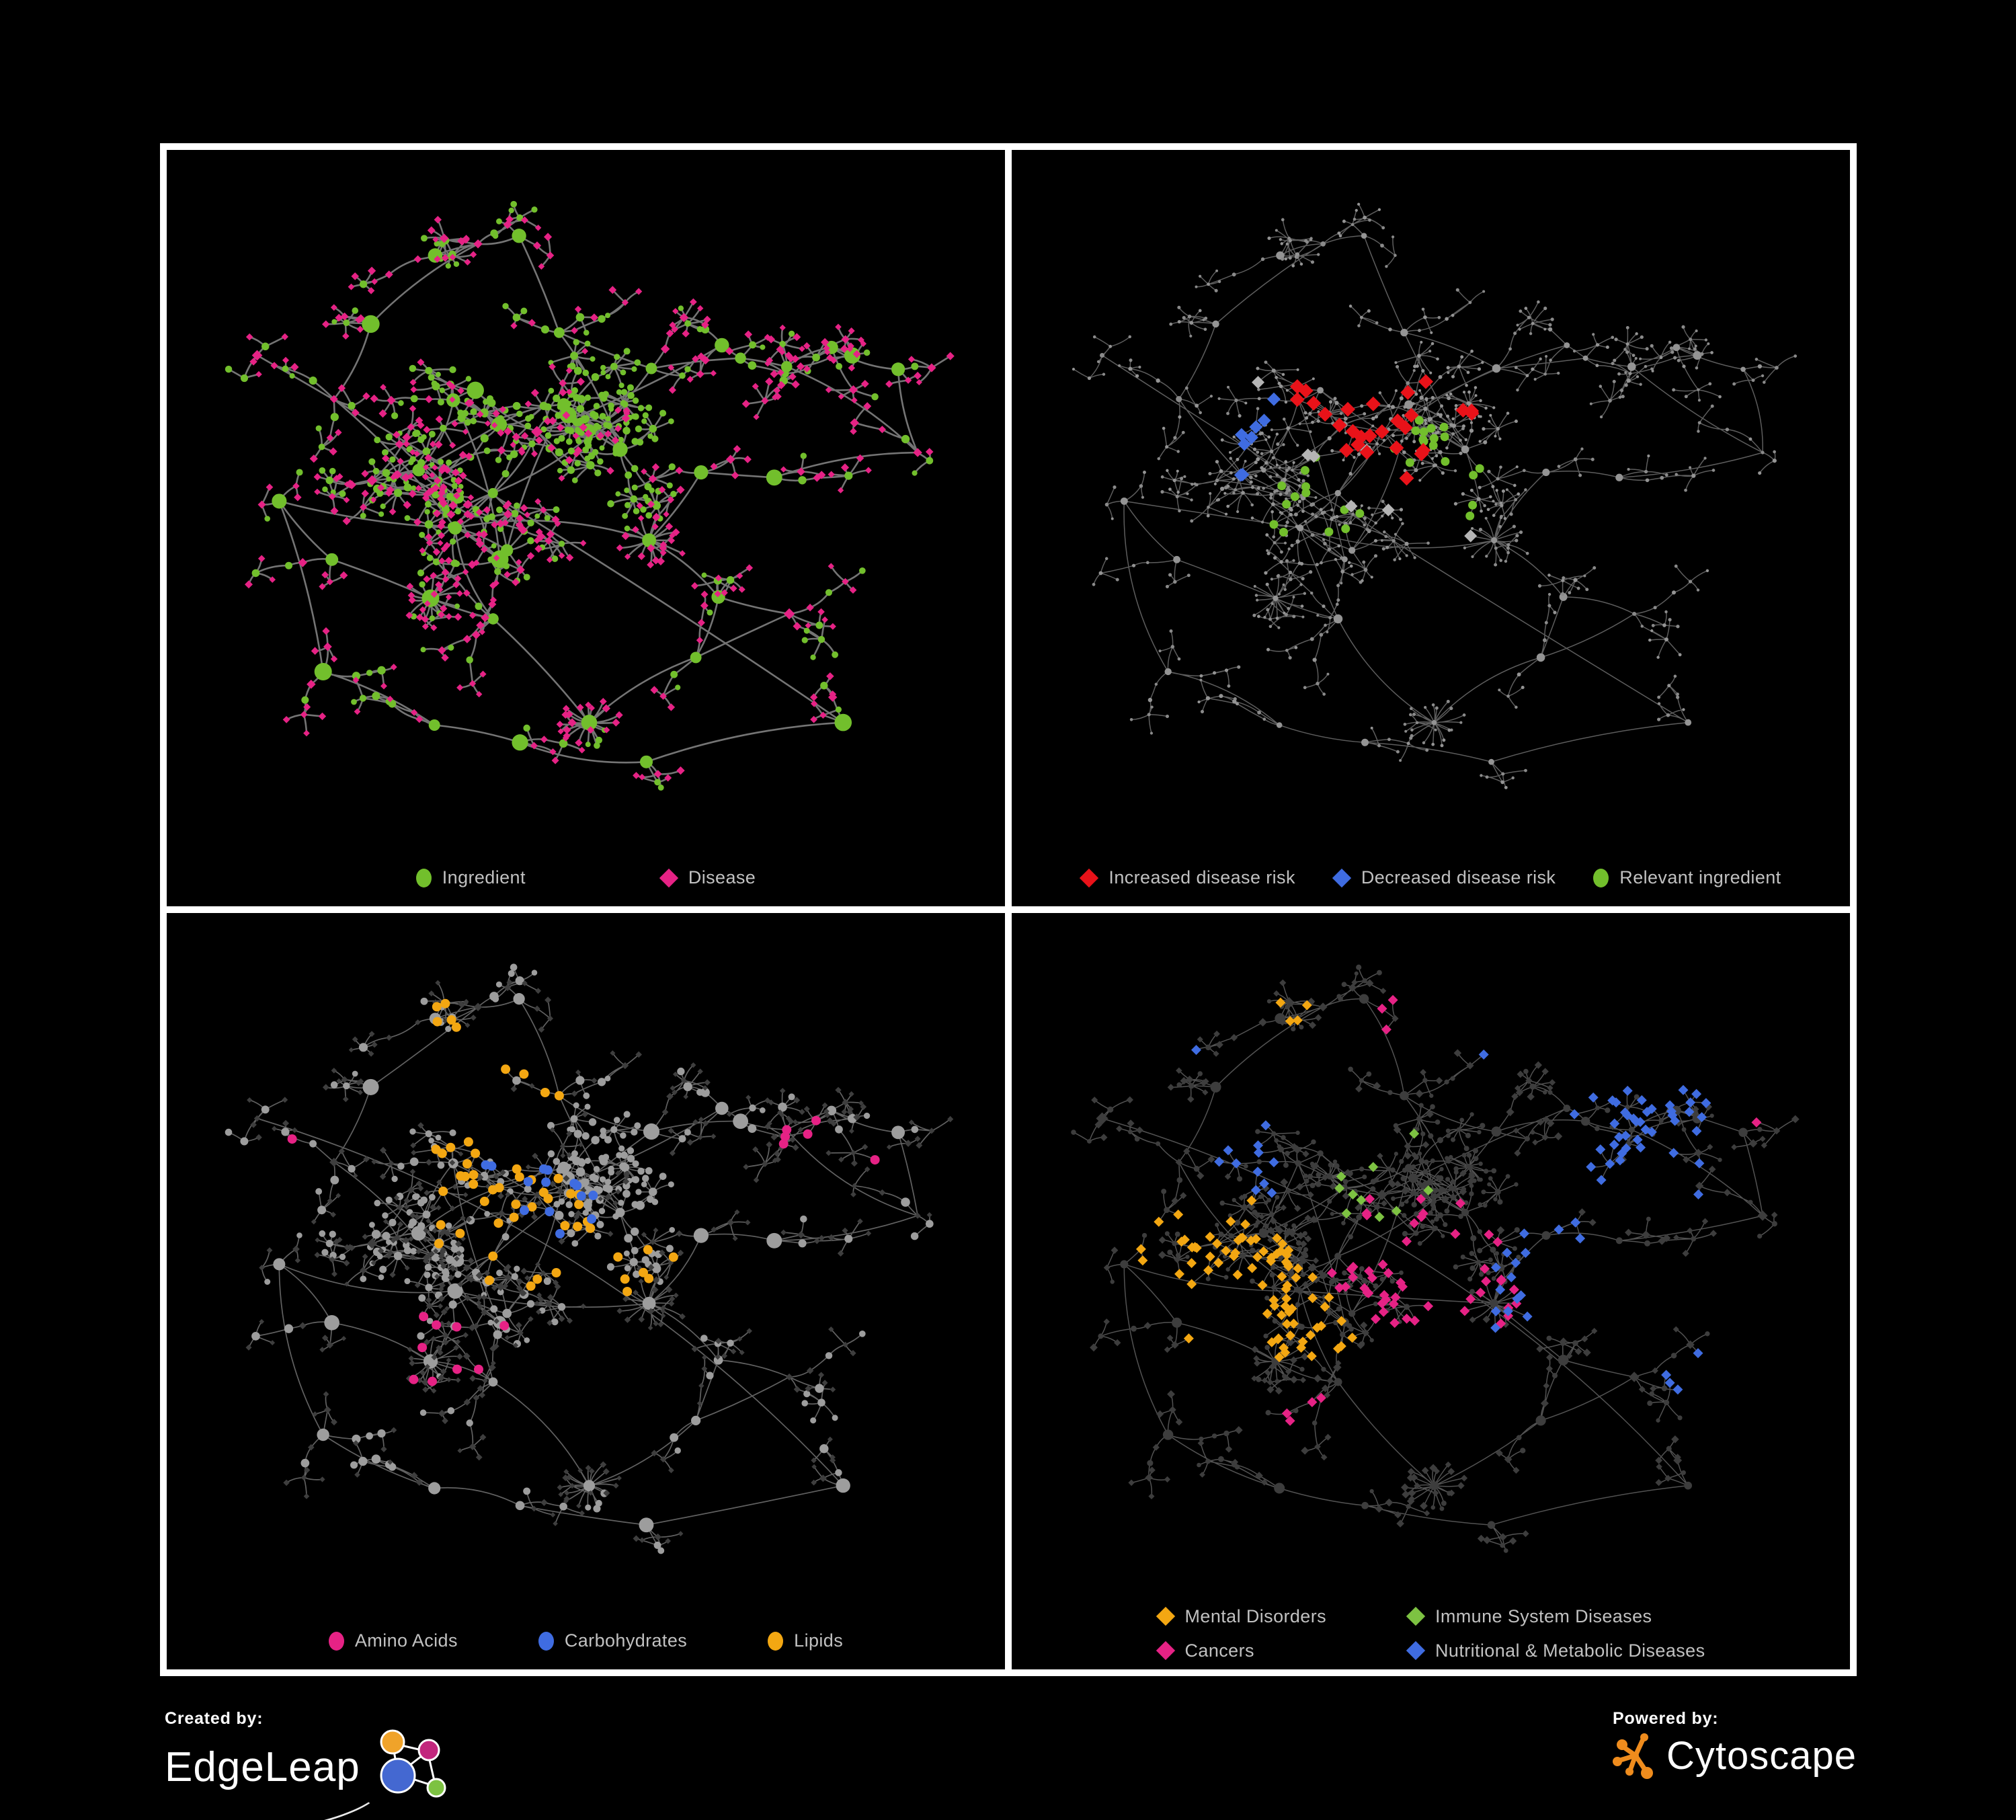 Image resolution: width=2016 pixels, height=1820 pixels. I want to click on powered-by-lockup: Powered by: Cytoscape, so click(1734, 1744).